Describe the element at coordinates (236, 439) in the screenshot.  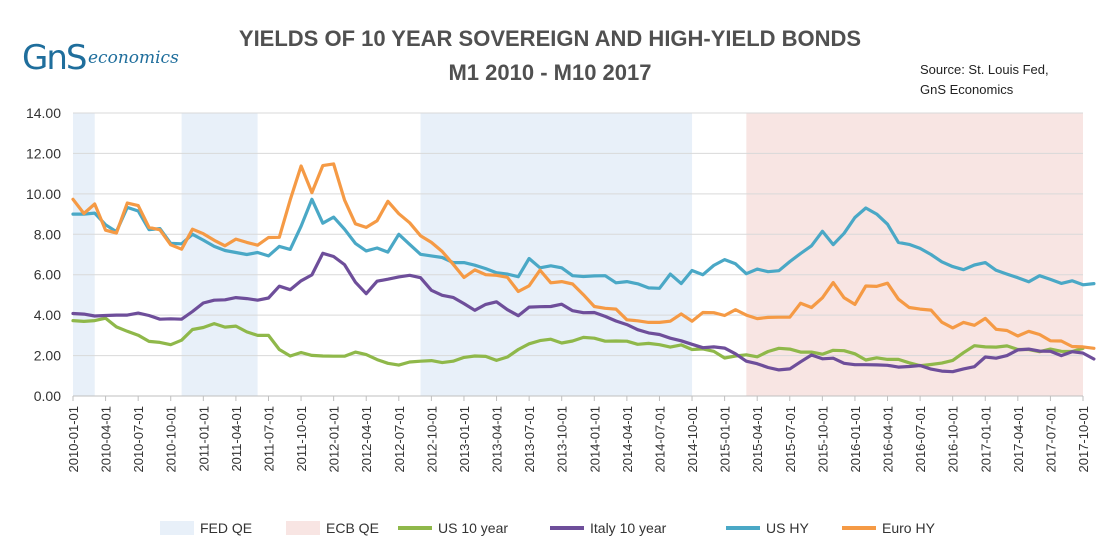
I see `x-tick-label: 2011-04-01` at that location.